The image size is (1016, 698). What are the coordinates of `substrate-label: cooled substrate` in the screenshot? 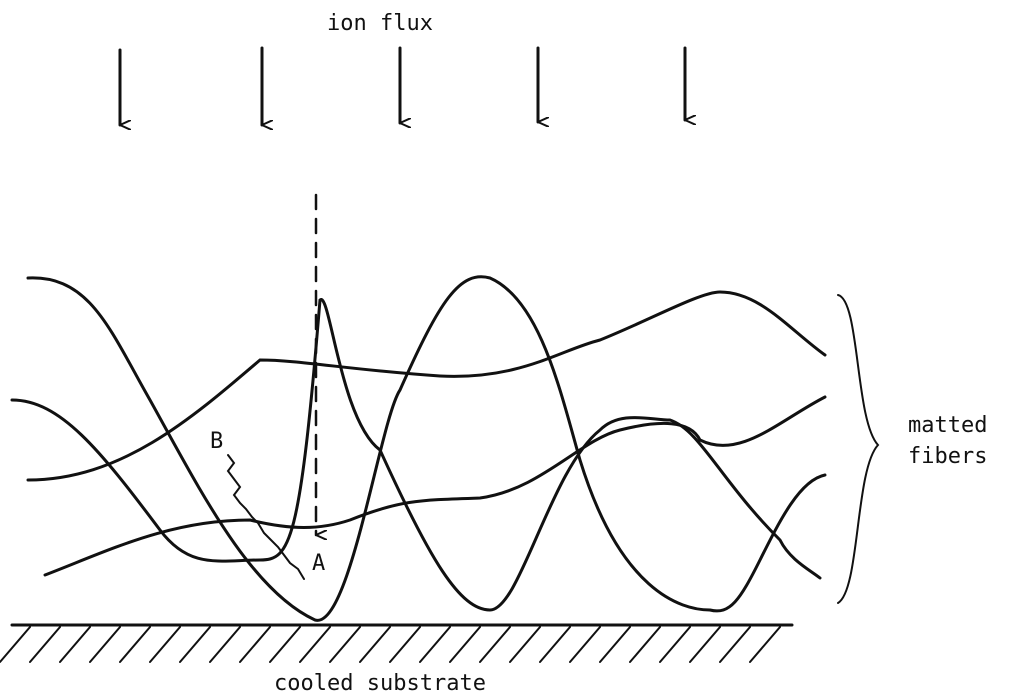 It's located at (380, 682).